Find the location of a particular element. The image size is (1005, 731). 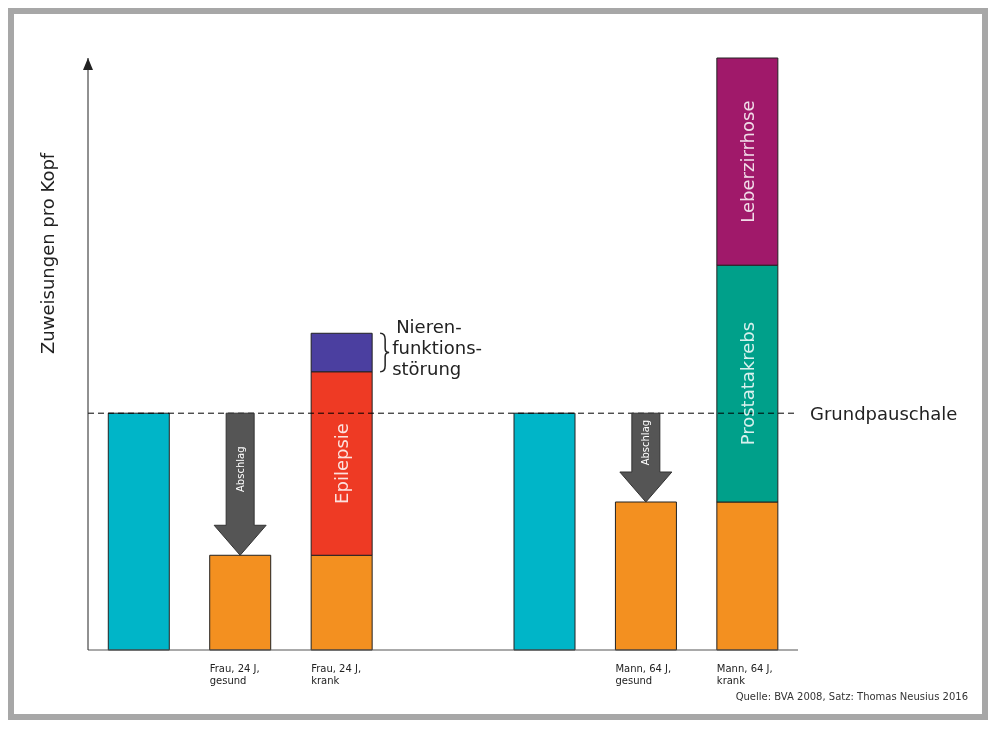

ref-line-label: Grundpauschale is located at coordinates (884, 413).